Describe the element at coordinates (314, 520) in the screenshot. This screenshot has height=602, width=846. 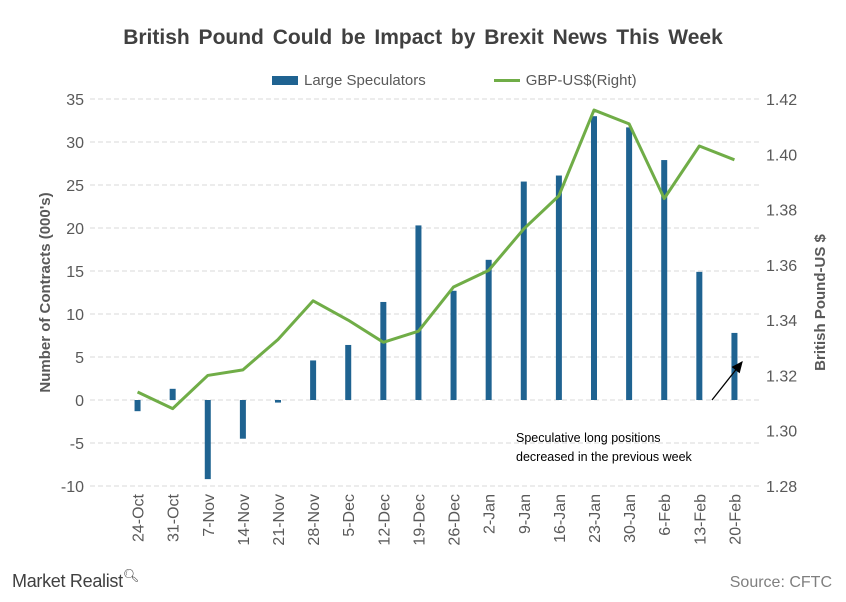
I see `x-tick-label: 28-Nov` at that location.